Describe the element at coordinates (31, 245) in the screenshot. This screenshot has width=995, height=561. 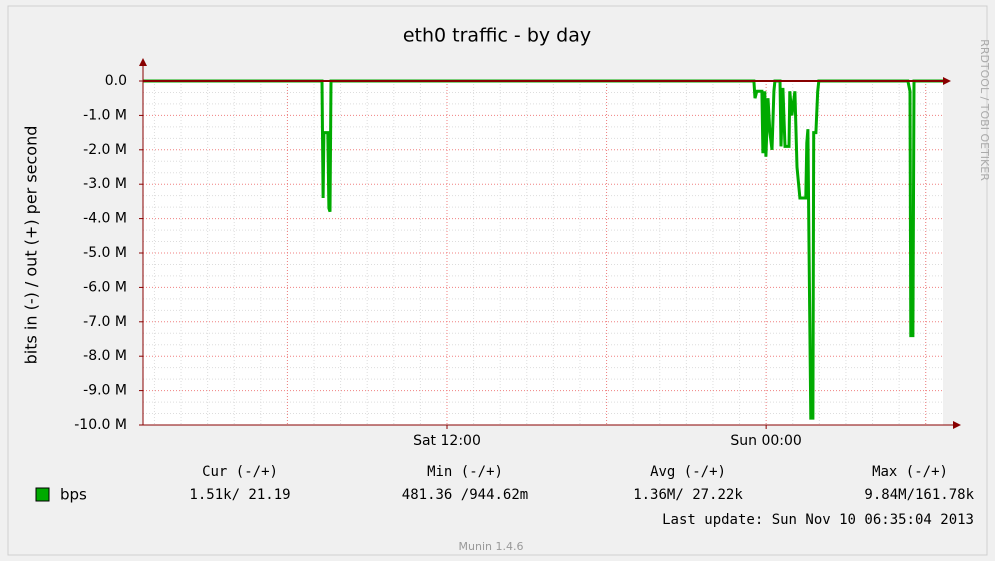
I see `y-axis-label: bits in (-) / out (+) per second` at that location.